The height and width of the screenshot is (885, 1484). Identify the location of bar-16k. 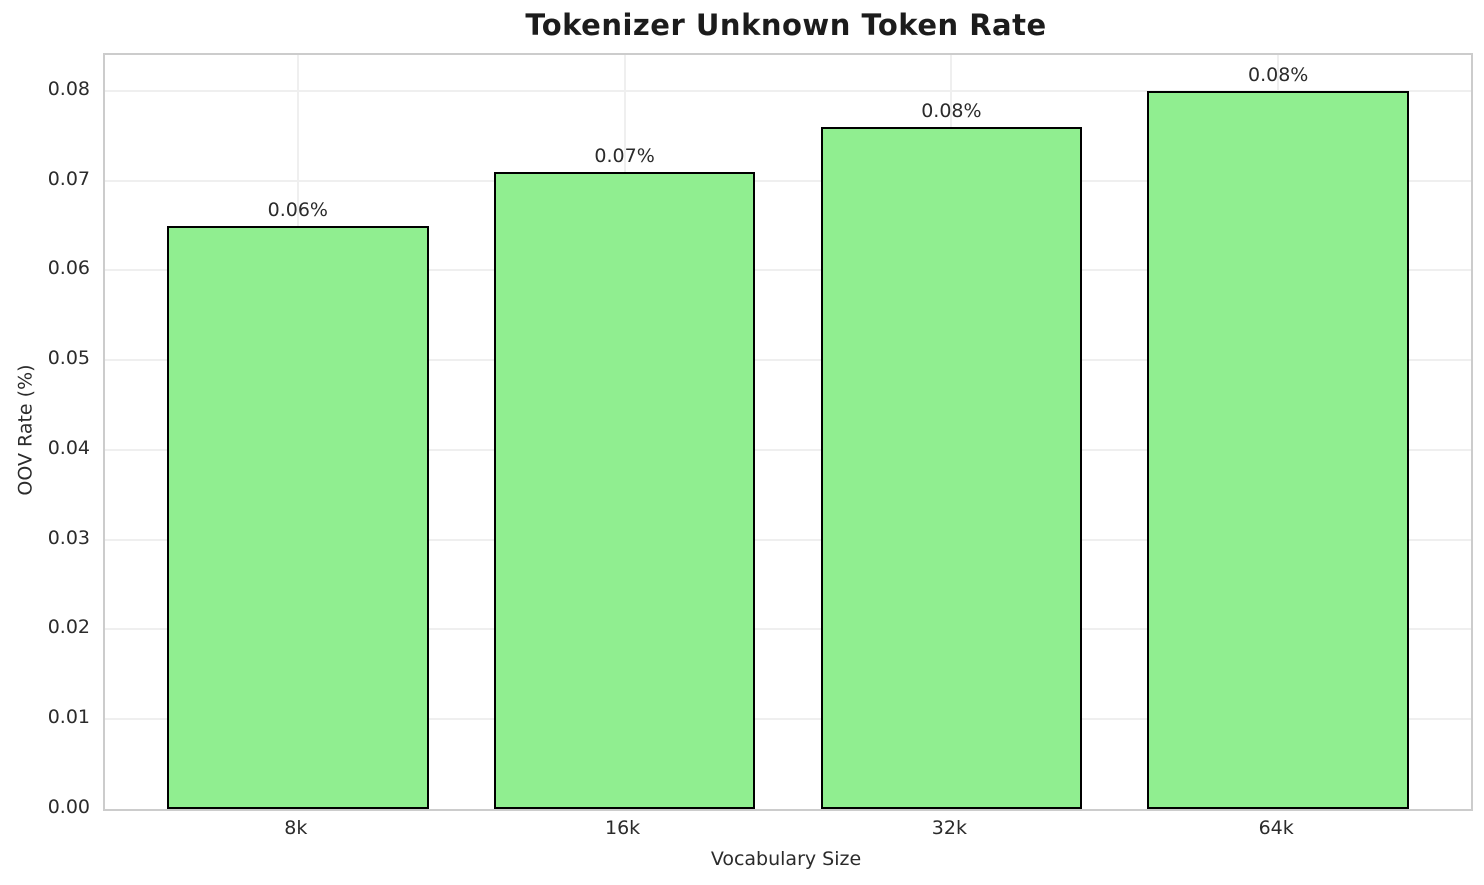
(624, 490).